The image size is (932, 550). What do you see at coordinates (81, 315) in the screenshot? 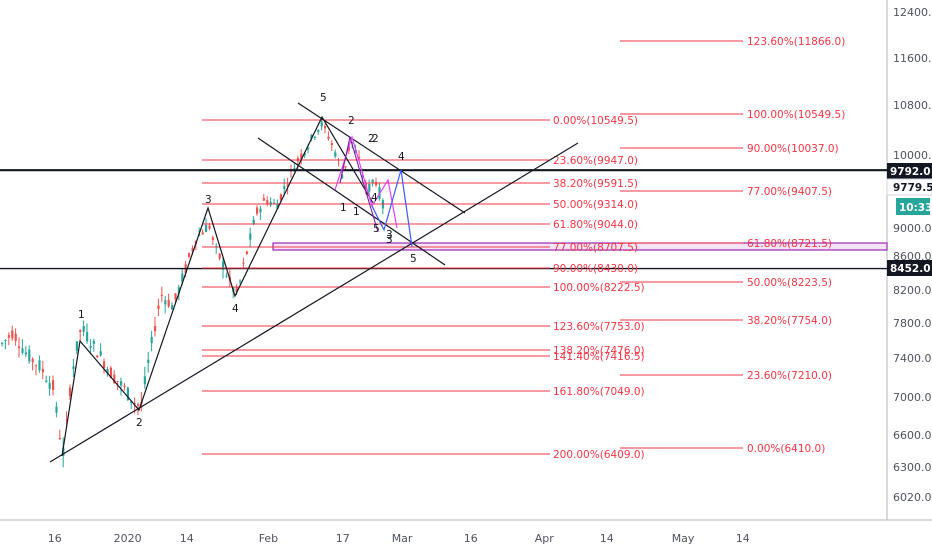
I see `wave-label: 1` at bounding box center [81, 315].